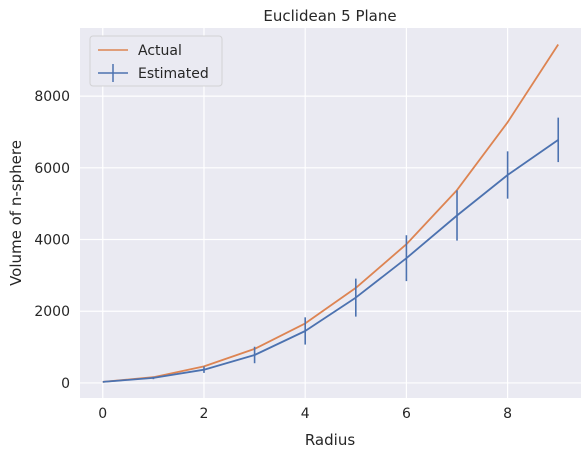 The image size is (588, 458). Describe the element at coordinates (52, 312) in the screenshot. I see `y-tick-label: 2000` at that location.